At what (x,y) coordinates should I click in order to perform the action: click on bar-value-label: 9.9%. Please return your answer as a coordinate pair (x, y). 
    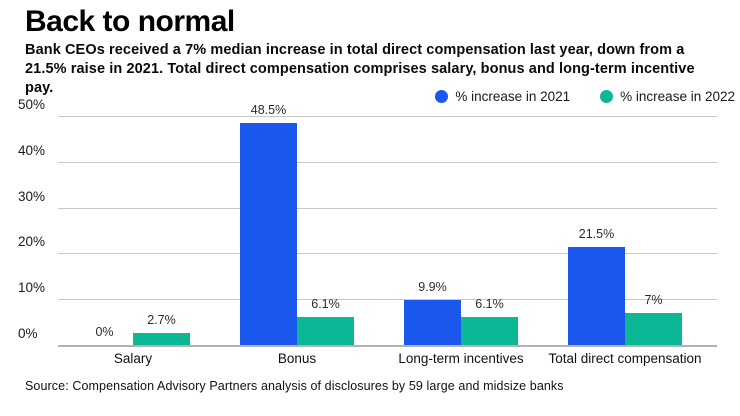
    Looking at the image, I should click on (432, 286).